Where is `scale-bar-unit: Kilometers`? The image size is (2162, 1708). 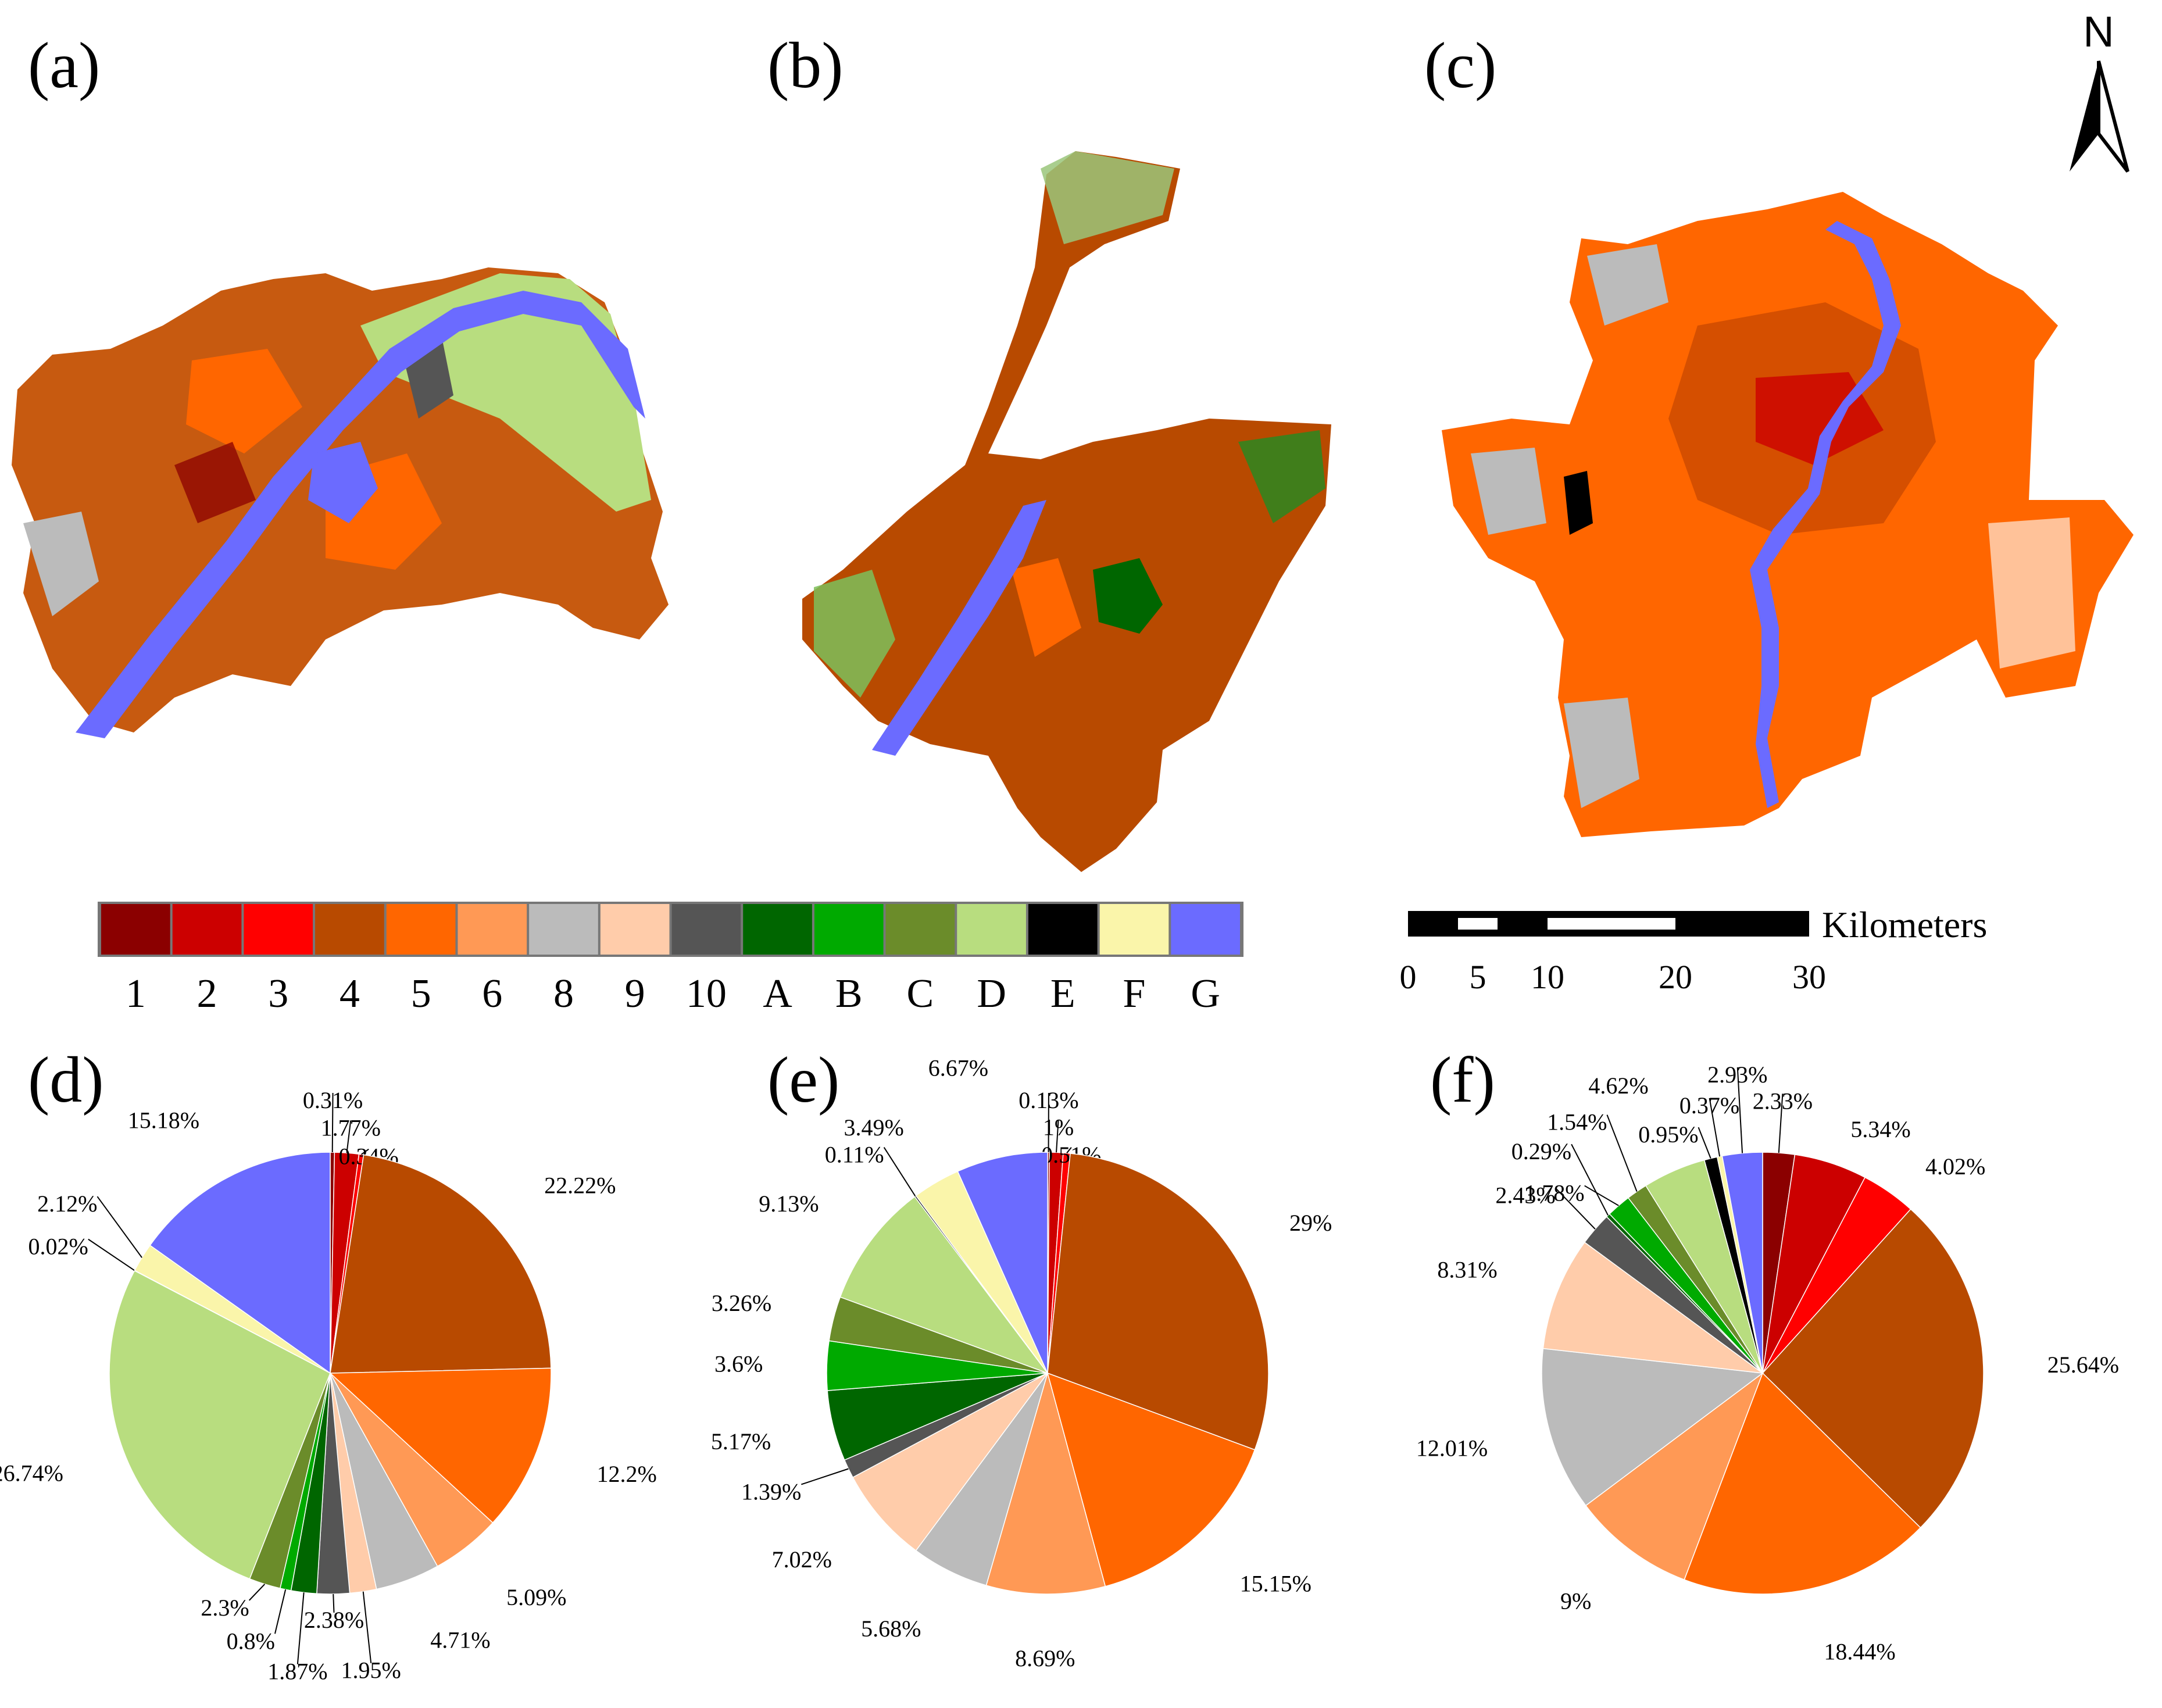 scale-bar-unit: Kilometers is located at coordinates (1904, 924).